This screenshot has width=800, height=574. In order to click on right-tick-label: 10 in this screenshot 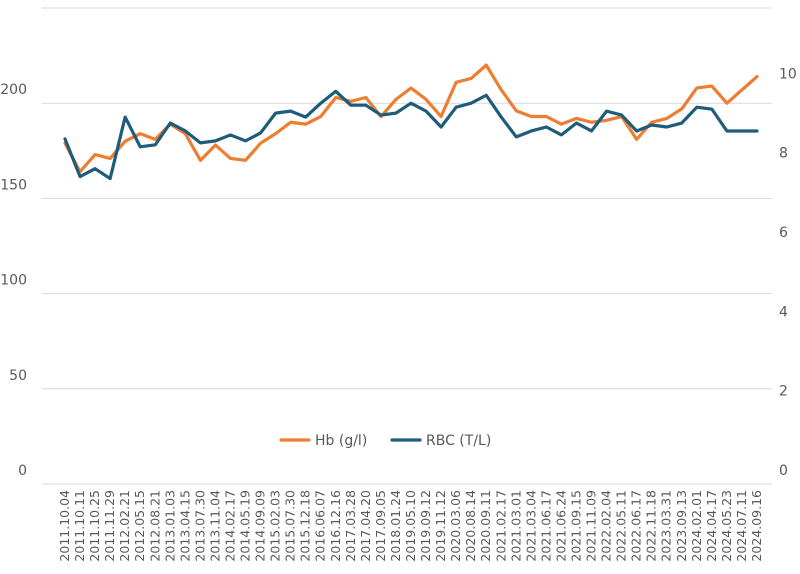, I will do `click(788, 74)`.